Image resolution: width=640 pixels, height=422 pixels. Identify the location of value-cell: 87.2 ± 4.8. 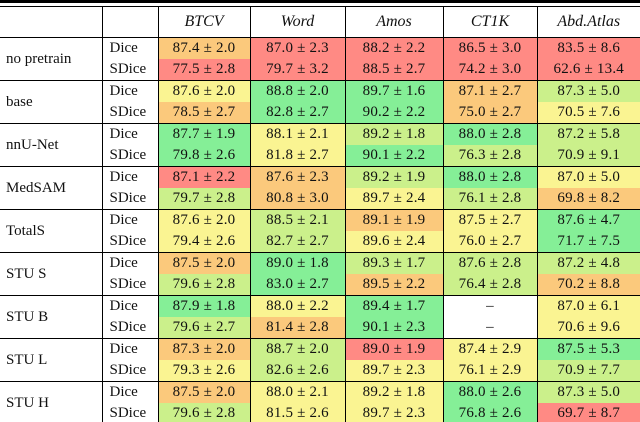
(588, 263).